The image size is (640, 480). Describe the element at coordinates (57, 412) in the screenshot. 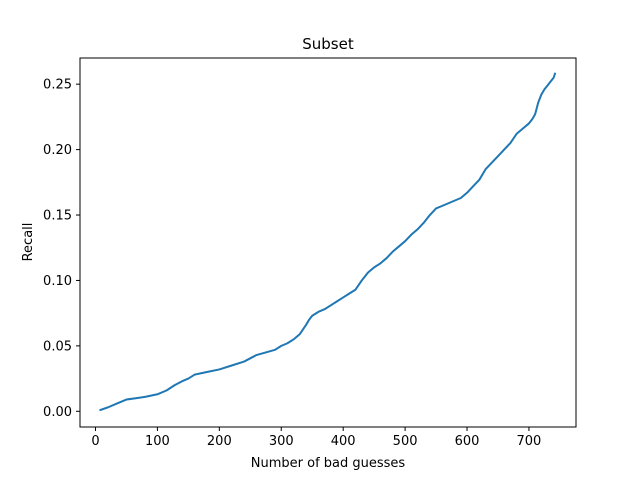

I see `y-tick-label: 0.00` at that location.